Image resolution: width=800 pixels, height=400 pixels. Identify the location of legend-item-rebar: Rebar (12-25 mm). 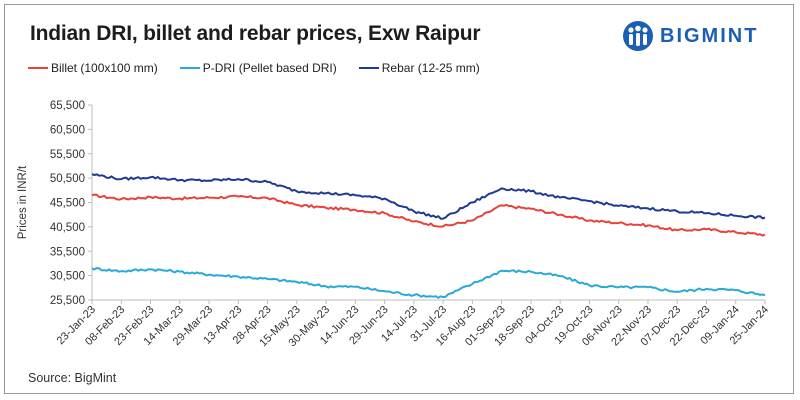
(419, 68).